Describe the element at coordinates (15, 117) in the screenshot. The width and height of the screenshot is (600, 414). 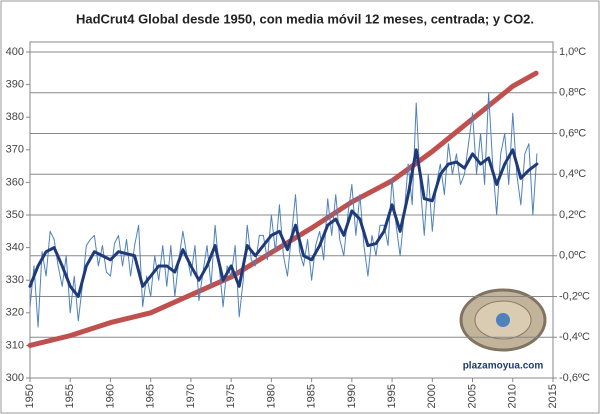
I see `y-tick-label: 380` at that location.